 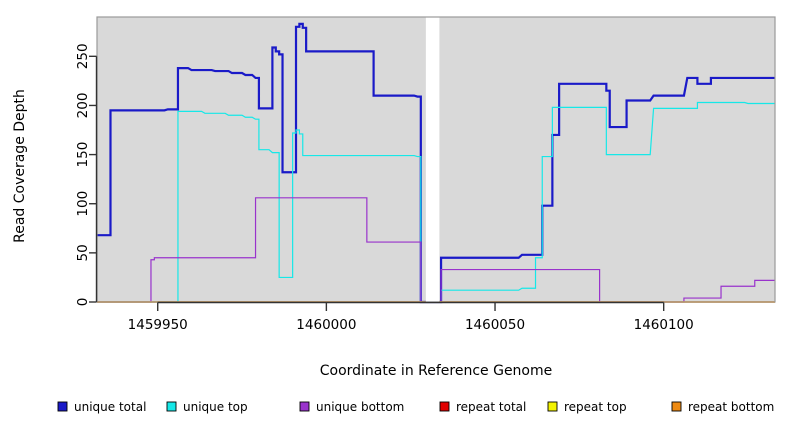 What do you see at coordinates (83, 155) in the screenshot?
I see `y-tick-label: 150` at bounding box center [83, 155].